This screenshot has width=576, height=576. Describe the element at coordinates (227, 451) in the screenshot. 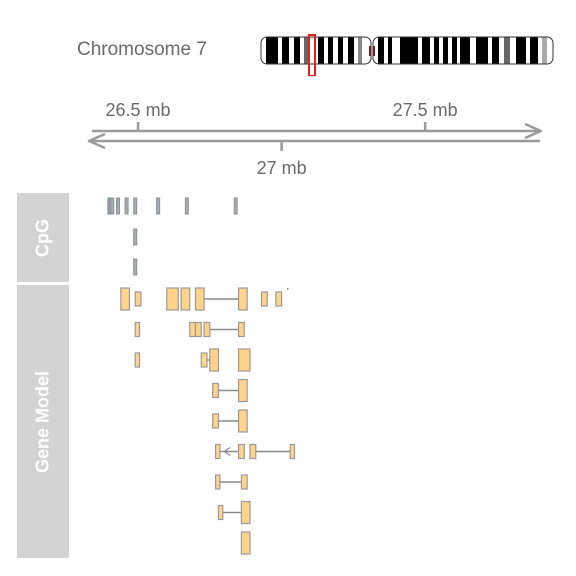

I see `strand-arrow-icon` at that location.